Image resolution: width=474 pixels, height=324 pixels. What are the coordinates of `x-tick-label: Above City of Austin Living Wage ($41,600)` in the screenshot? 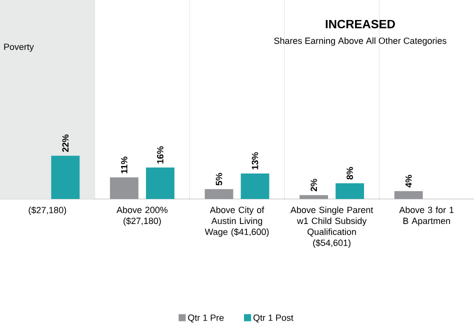 It's located at (236, 221).